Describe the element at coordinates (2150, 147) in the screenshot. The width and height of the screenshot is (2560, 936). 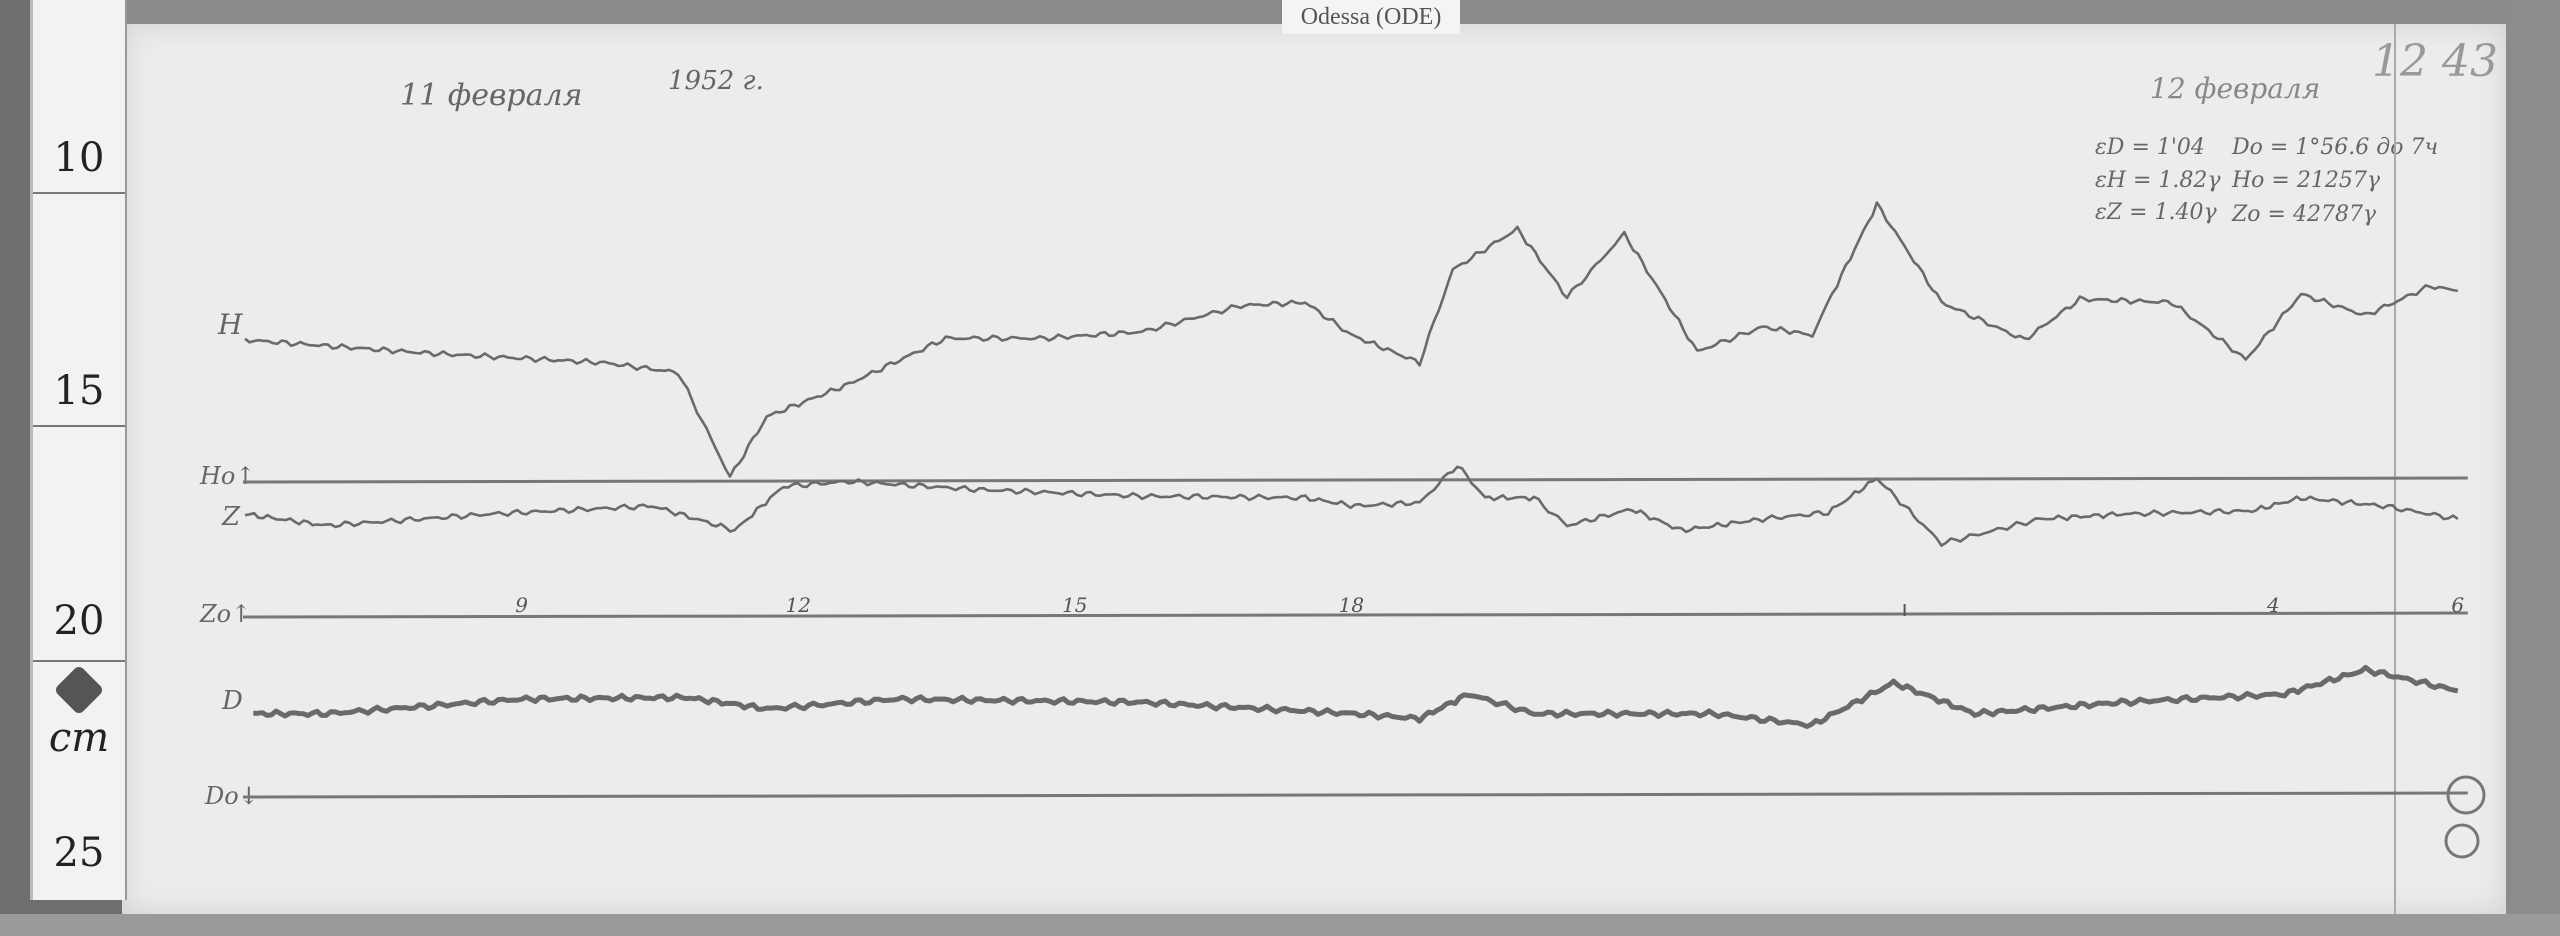
I see `constant-eps-d: εD = 1'04` at that location.